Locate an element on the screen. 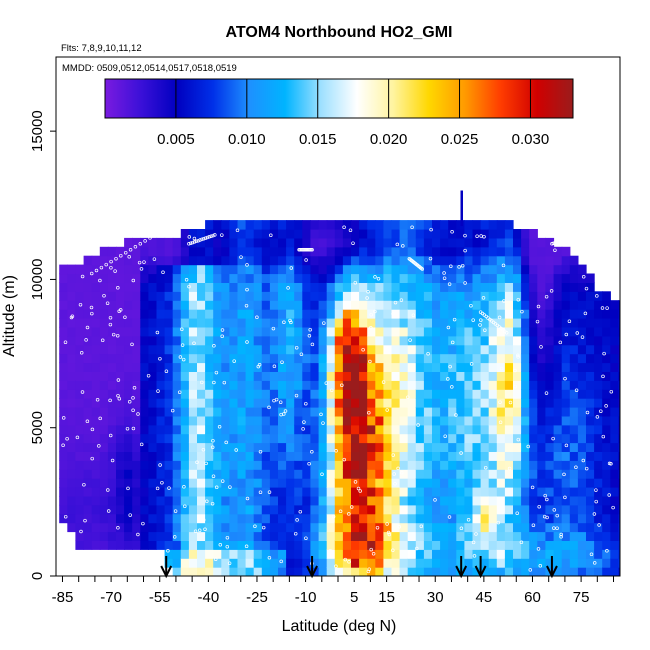 This screenshot has width=650, height=650. chart-title: ATOM4 Northbound HO2_GMI is located at coordinates (339, 32).